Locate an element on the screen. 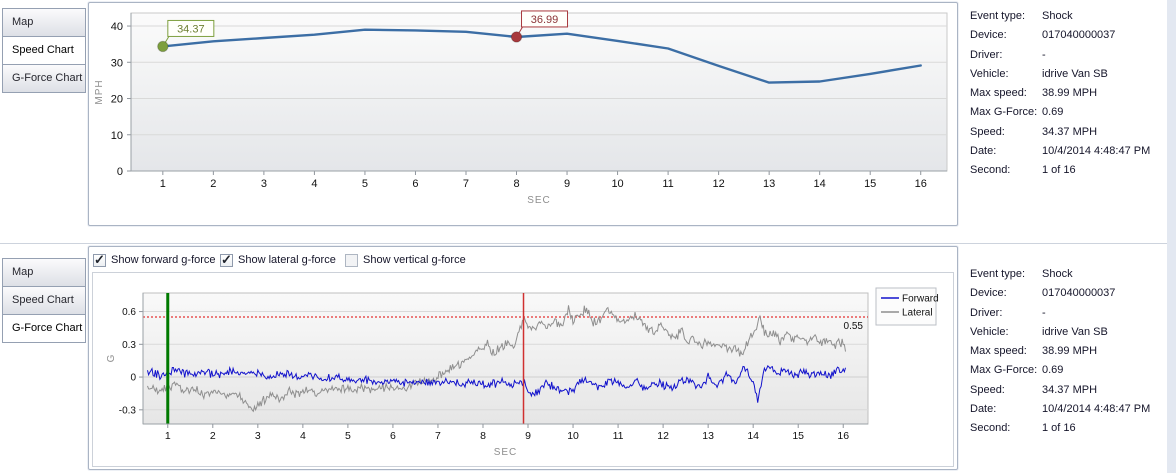 This screenshot has height=473, width=1176. gforce-panel-tabstrip: Map Speed Chart G-Force Chart is located at coordinates (44, 300).